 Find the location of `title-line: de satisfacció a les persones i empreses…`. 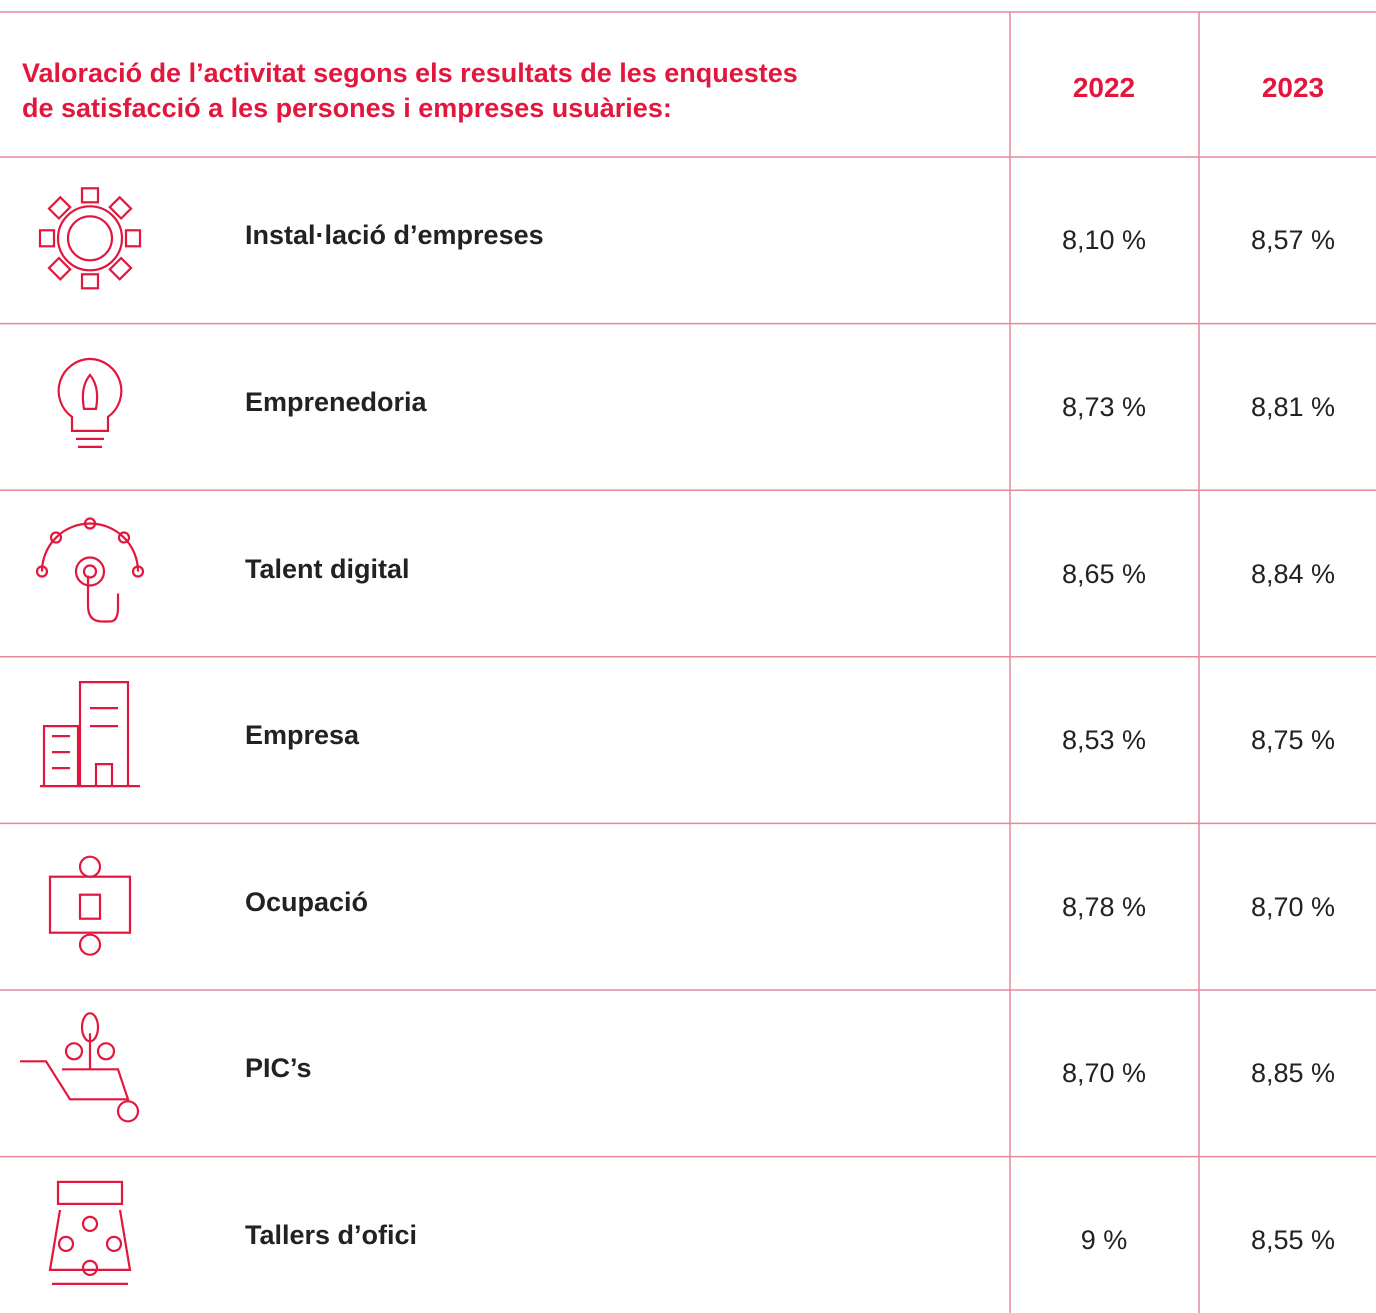

title-line: de satisfacció a les persones i empreses… is located at coordinates (347, 108).